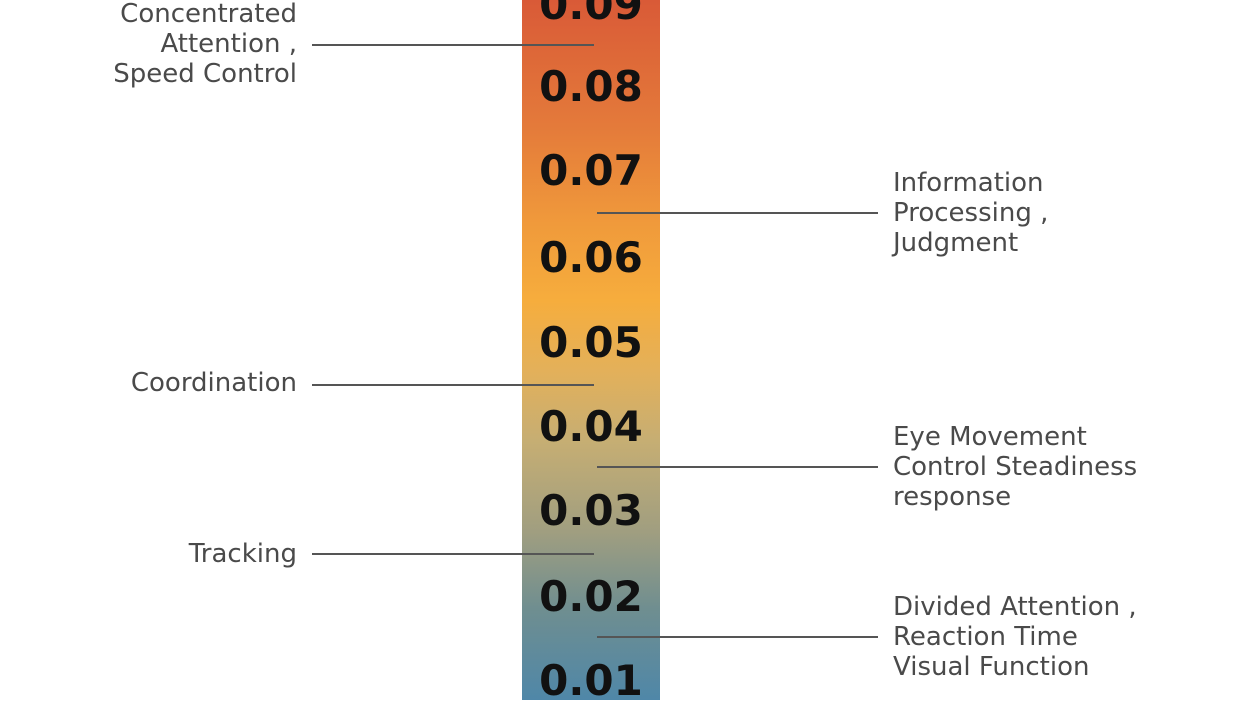  What do you see at coordinates (591, 14) in the screenshot?
I see `tick-value: 0.09` at bounding box center [591, 14].